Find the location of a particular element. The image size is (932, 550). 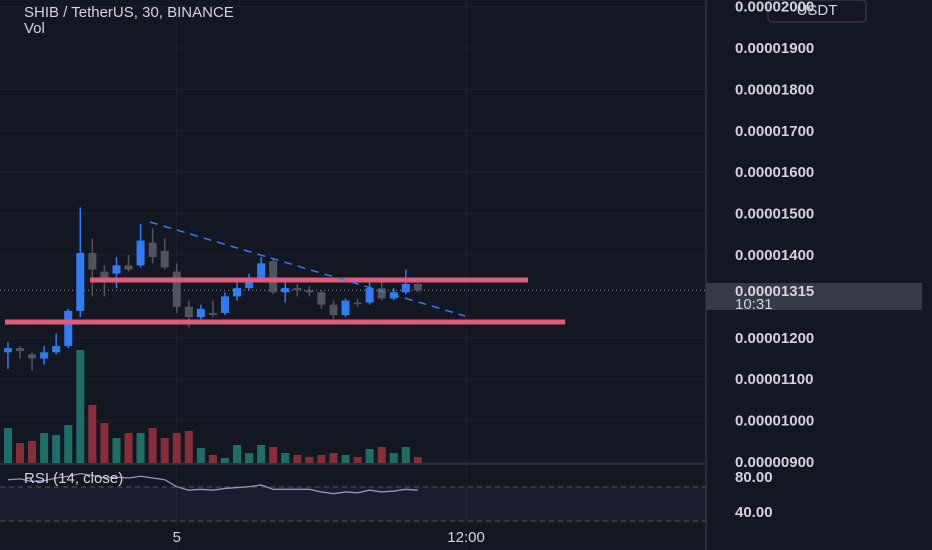

x-tick-label: 12:00 is located at coordinates (466, 537).